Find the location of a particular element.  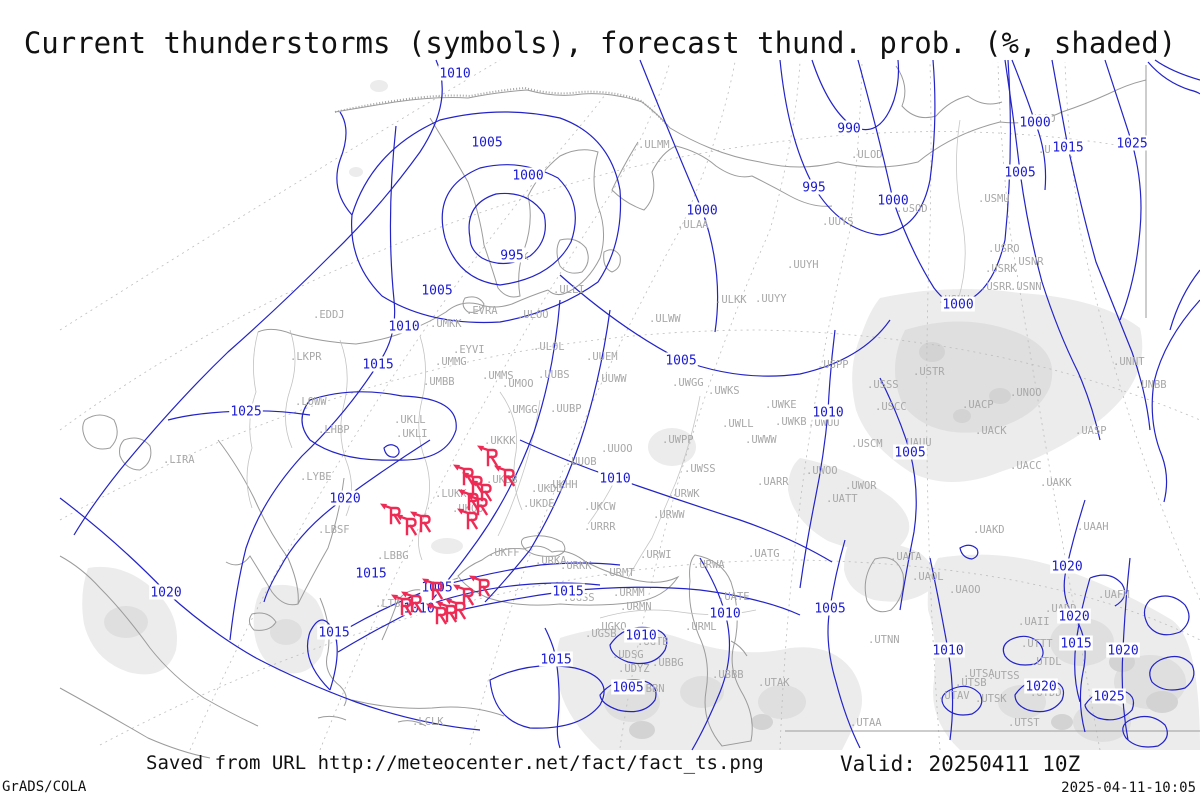

svg-text: .UWLL is located at coordinates (738, 424).